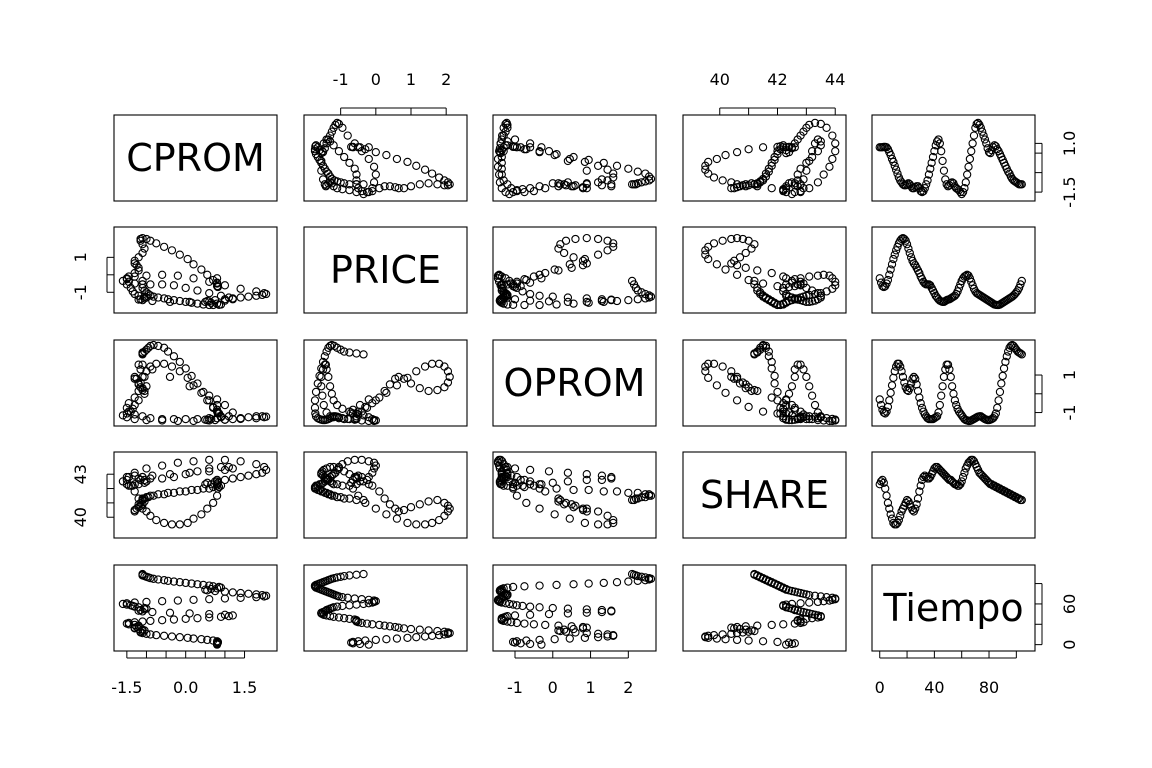 This screenshot has height=768, width=1152. What do you see at coordinates (574, 495) in the screenshot?
I see `panel-share-vs-oprom` at bounding box center [574, 495].